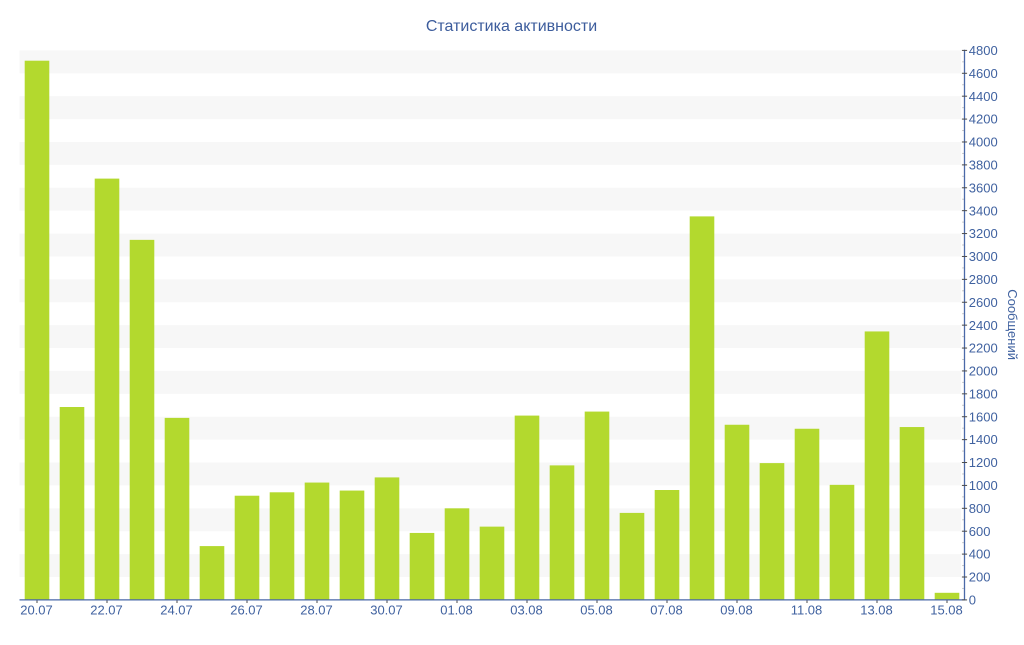  I want to click on svg-text: 11.08, so click(807, 610).